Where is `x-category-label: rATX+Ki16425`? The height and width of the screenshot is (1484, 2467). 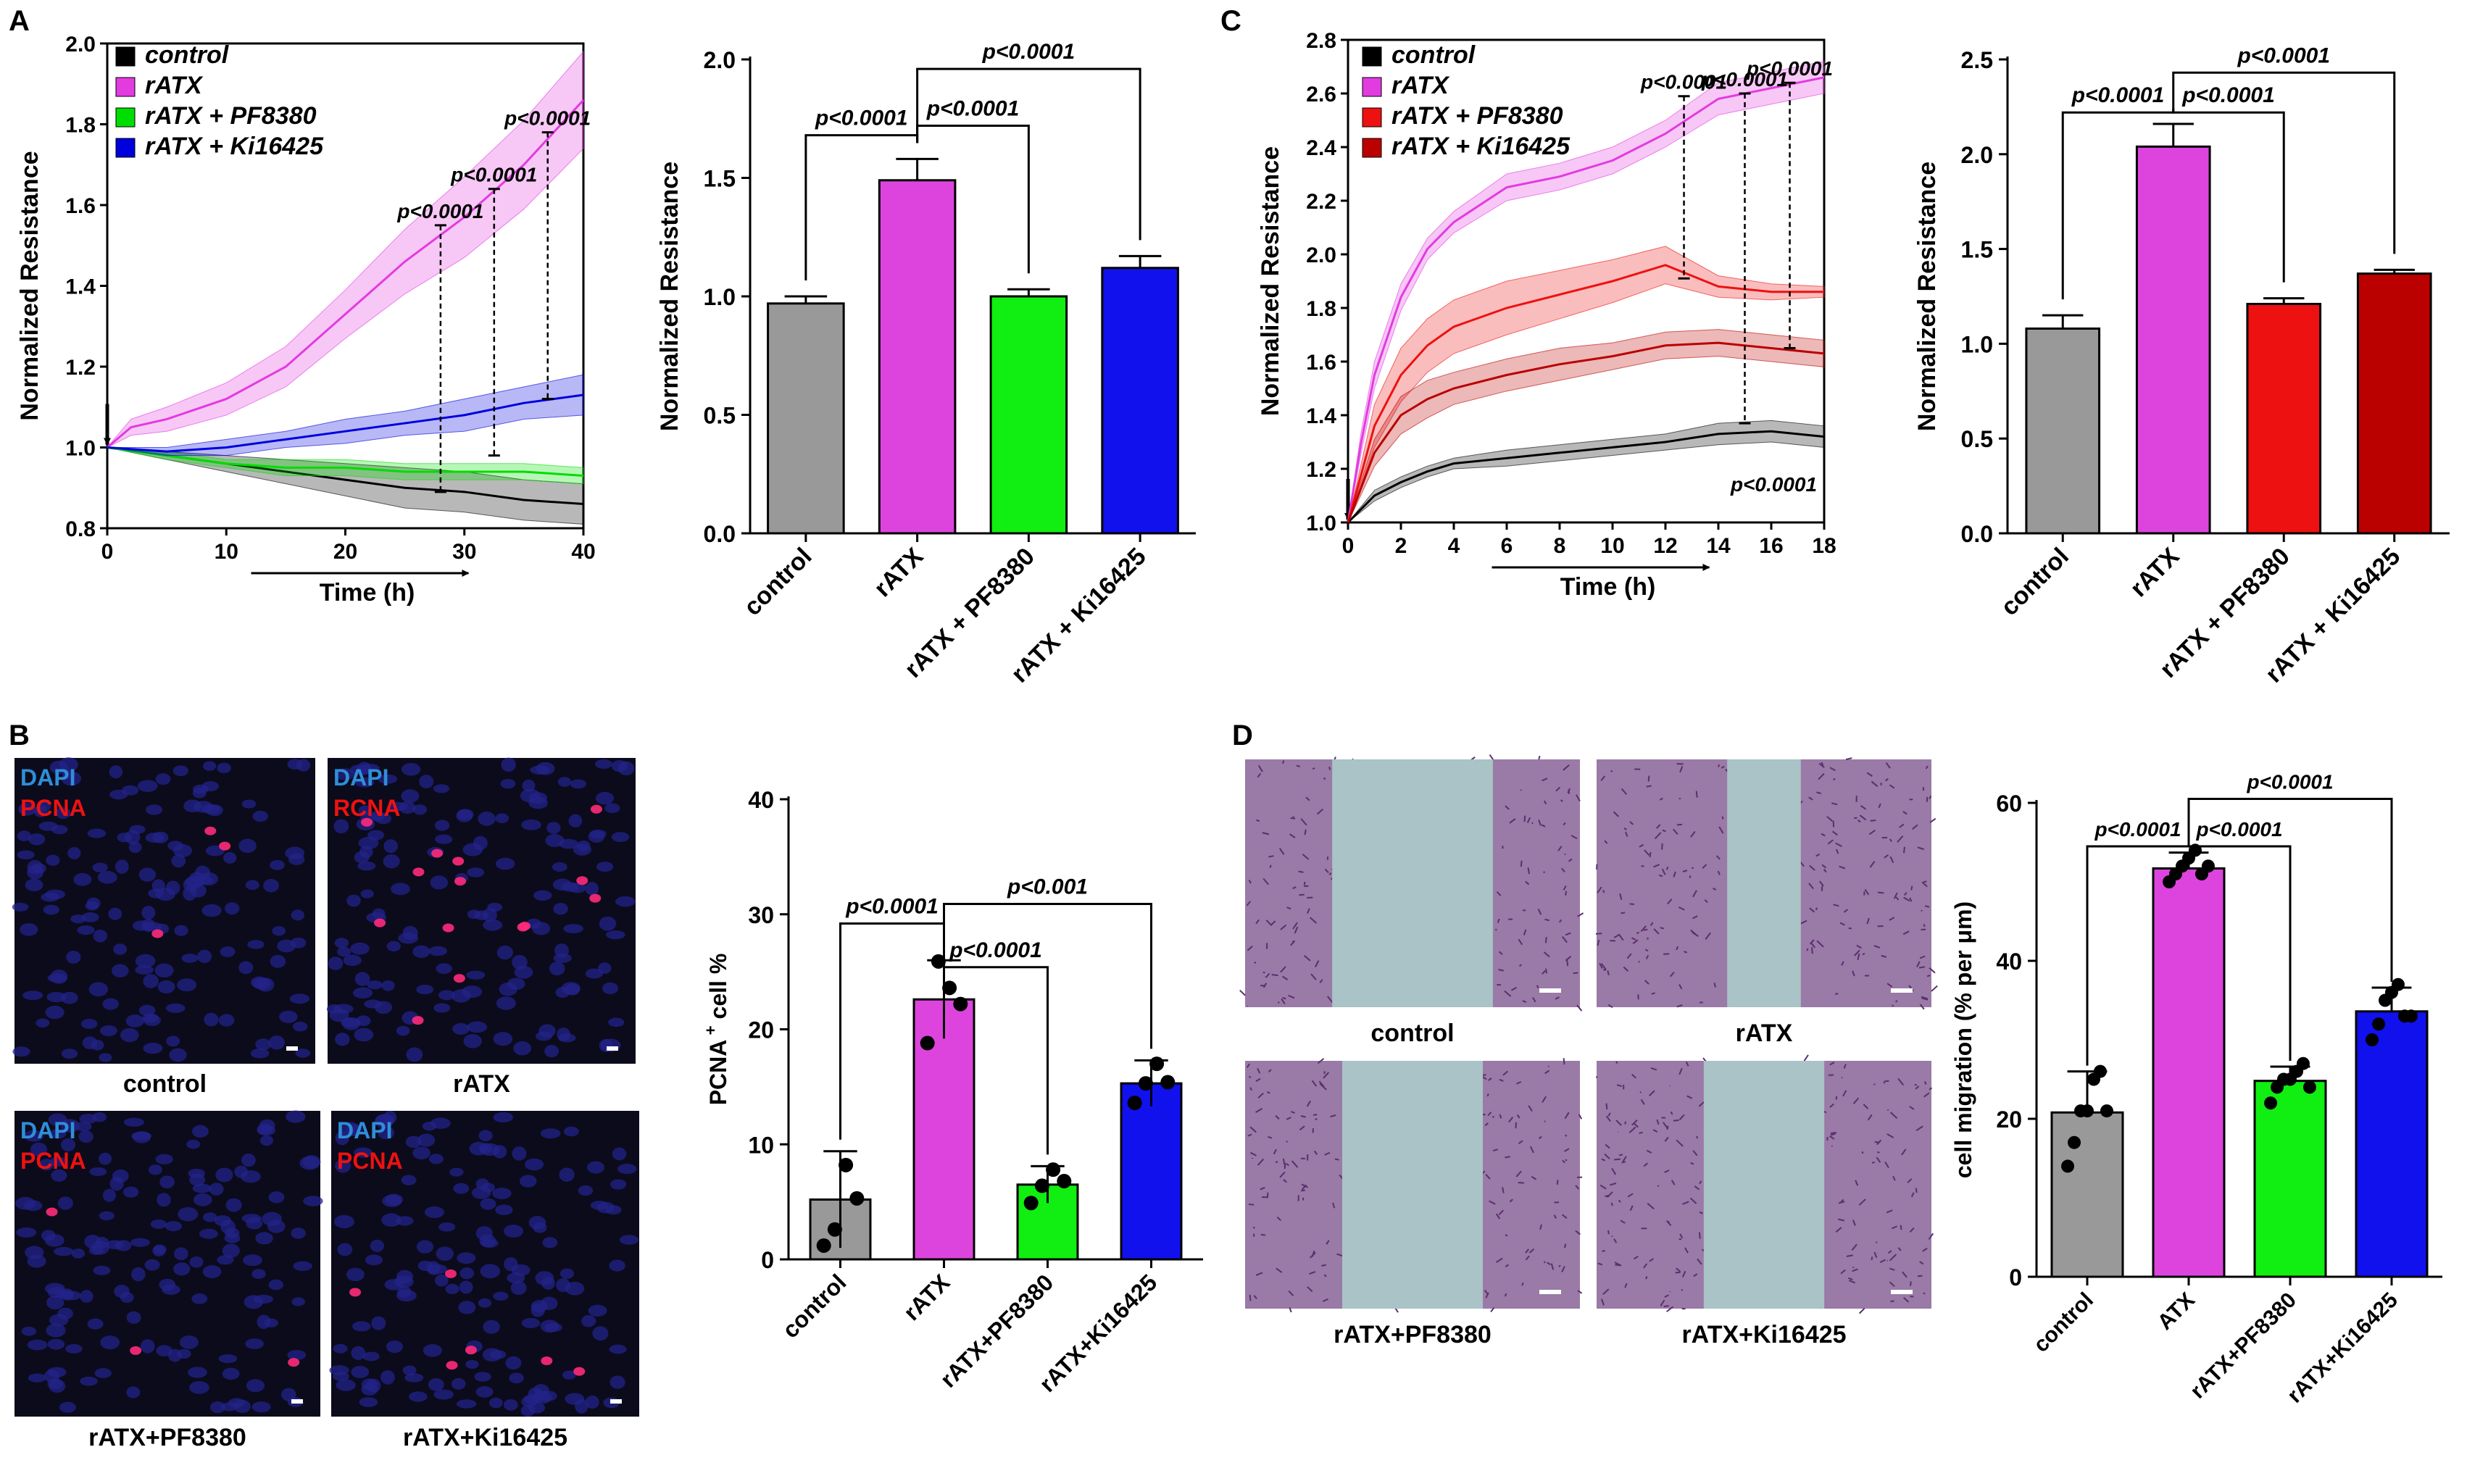
x-category-label: rATX+Ki16425 is located at coordinates (2343, 1348).